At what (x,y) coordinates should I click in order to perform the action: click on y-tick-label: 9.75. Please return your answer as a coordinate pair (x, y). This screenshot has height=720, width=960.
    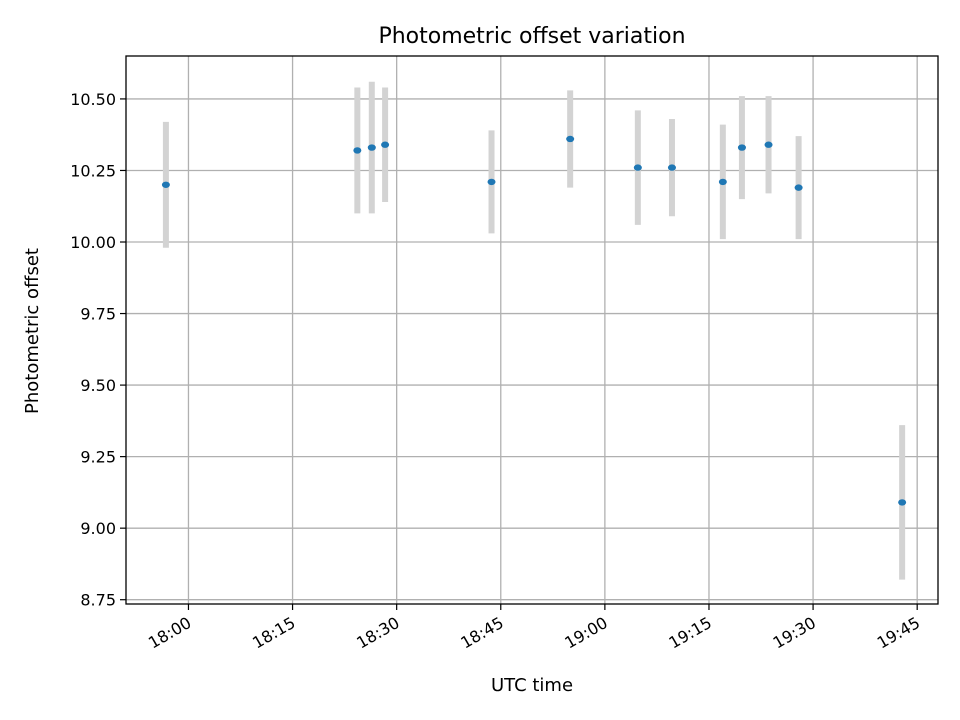
    Looking at the image, I should click on (98, 314).